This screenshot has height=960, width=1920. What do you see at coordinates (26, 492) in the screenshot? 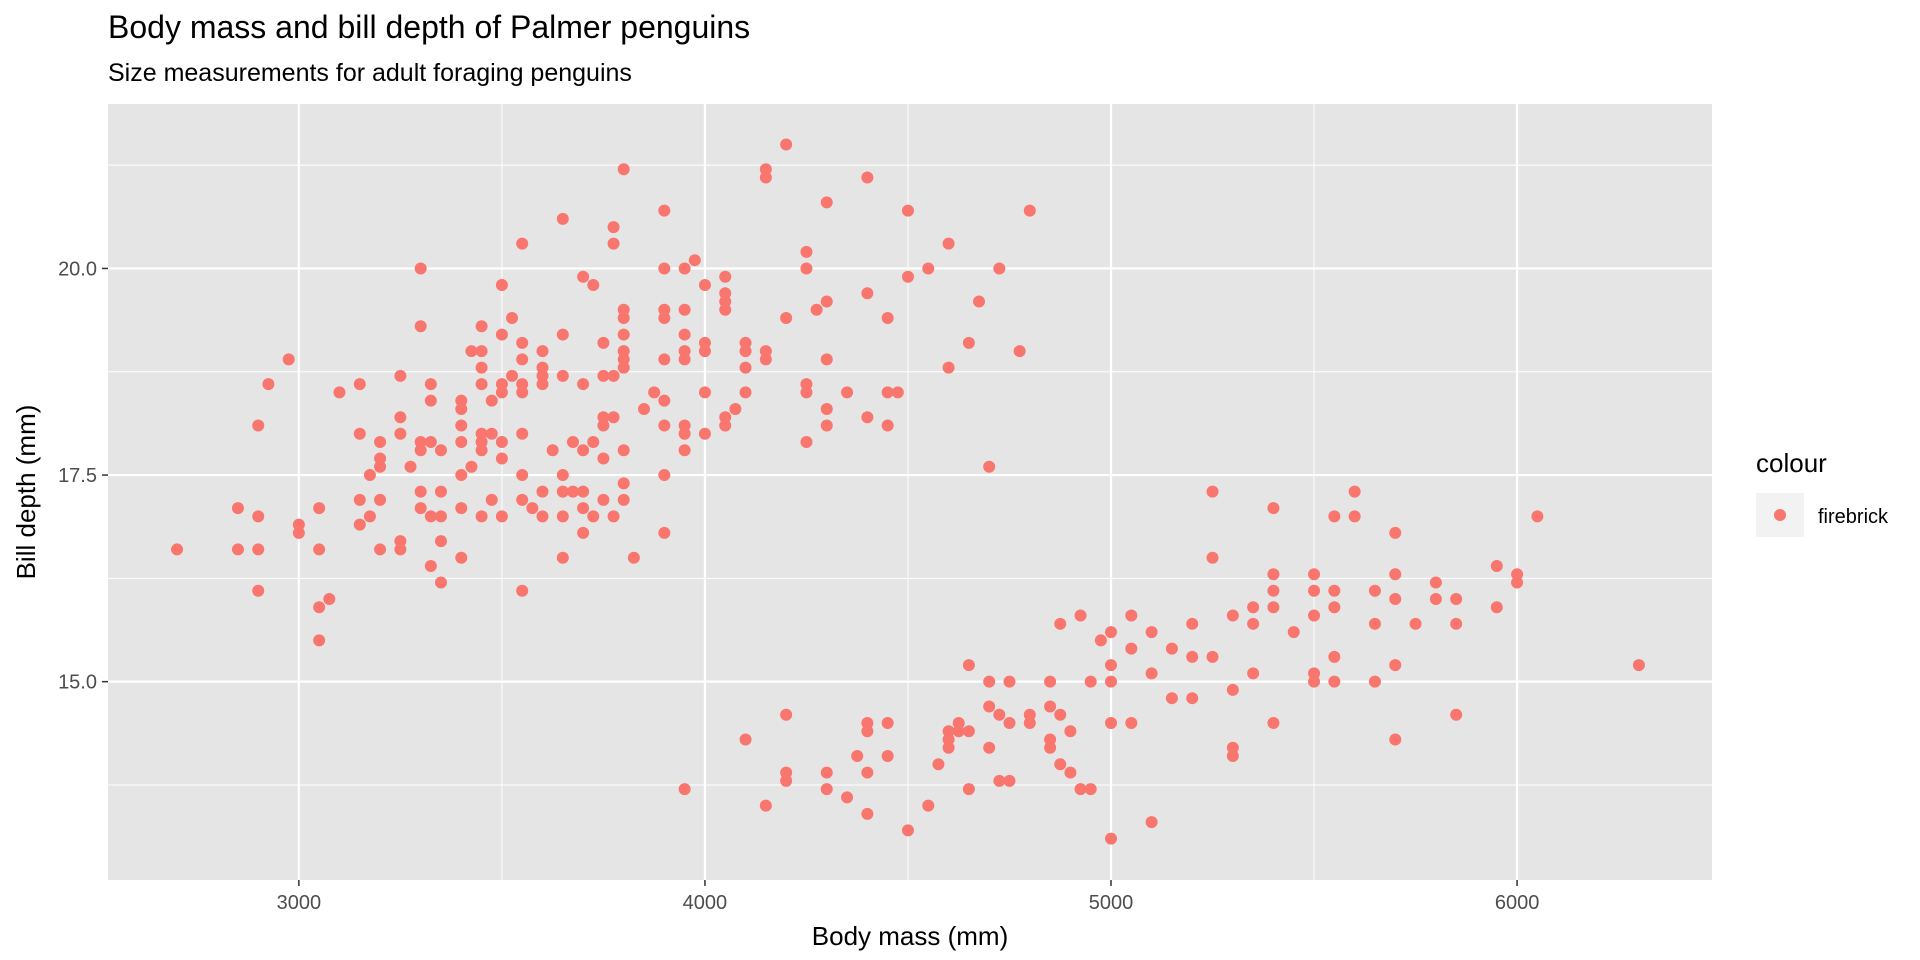
I see `y-axis-title: Bill depth (mm)` at bounding box center [26, 492].